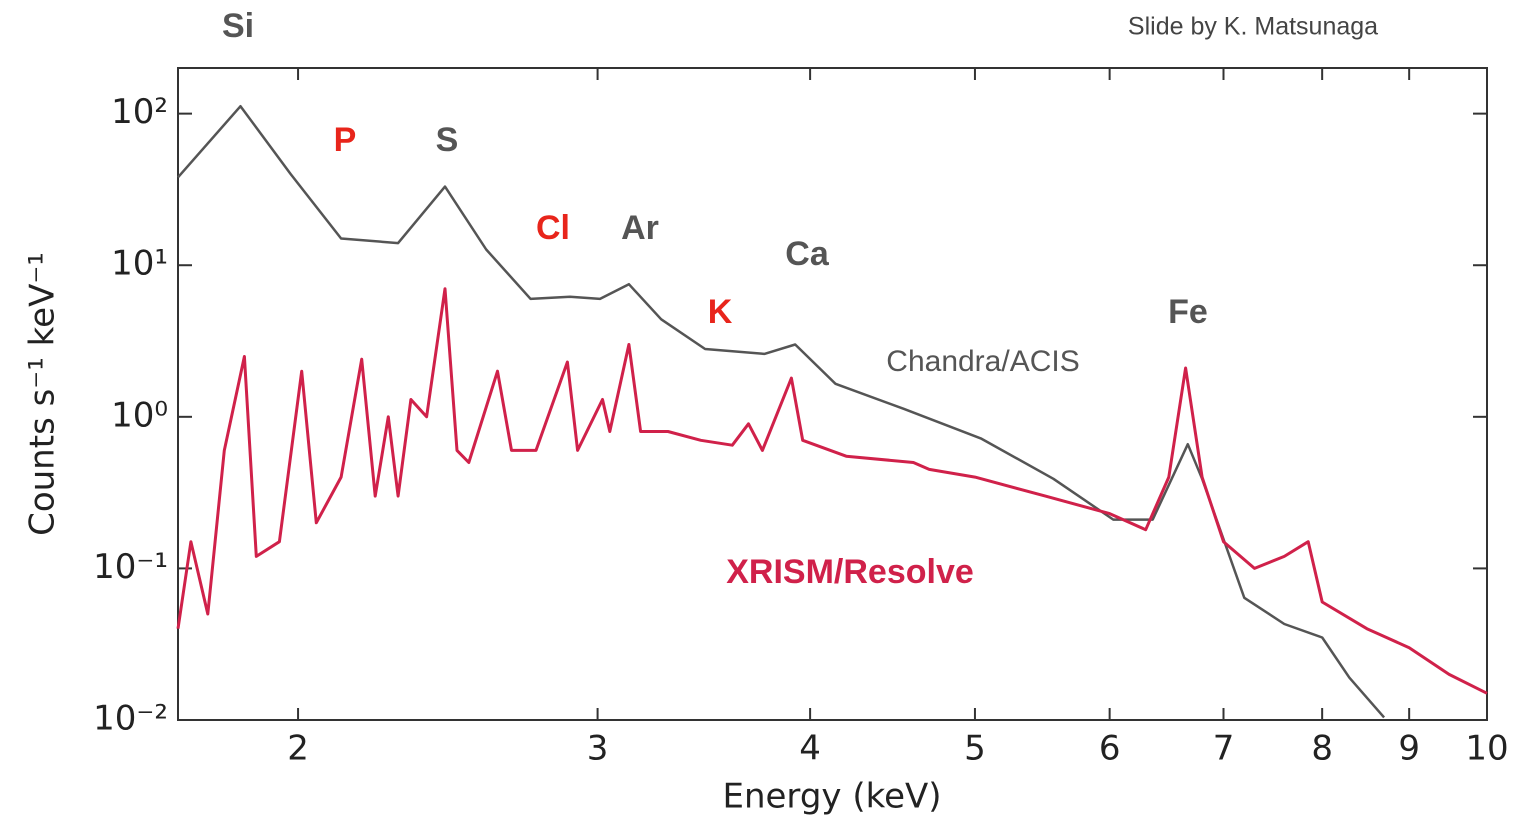  What do you see at coordinates (139, 112) in the screenshot?
I see `y-tick-label: 10²` at bounding box center [139, 112].